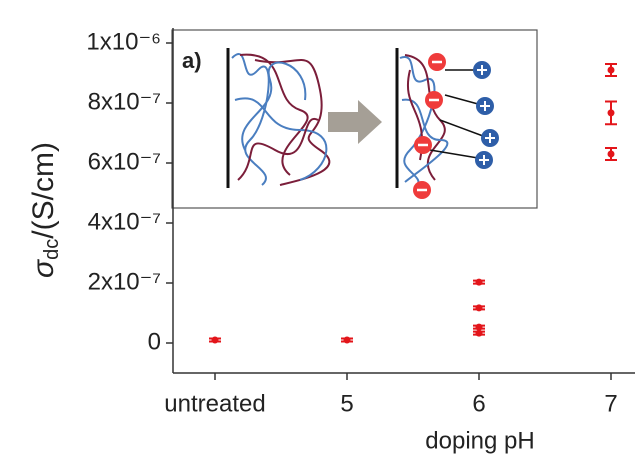 The height and width of the screenshot is (459, 635). I want to click on y-tick-label: 8x10⁻⁷, so click(124, 101).